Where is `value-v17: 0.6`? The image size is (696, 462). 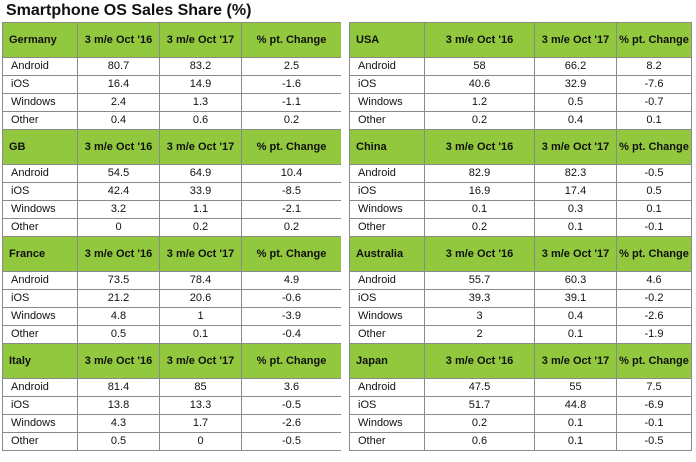
value-v17: 0.6 is located at coordinates (200, 120).